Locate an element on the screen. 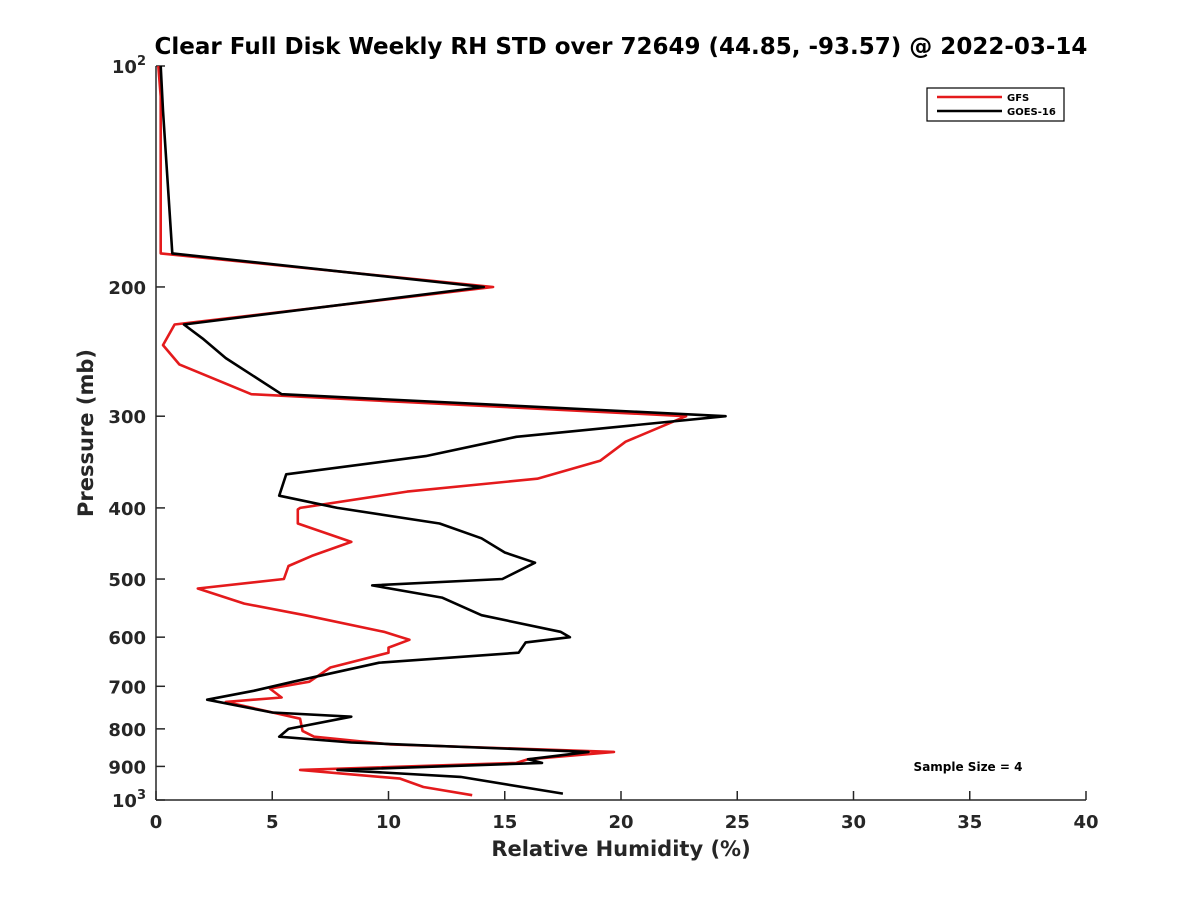 Image resolution: width=1200 pixels, height=900 pixels. x-axis-ticks: 0 5 10 15 20 25 30 35 40 is located at coordinates (624, 812).